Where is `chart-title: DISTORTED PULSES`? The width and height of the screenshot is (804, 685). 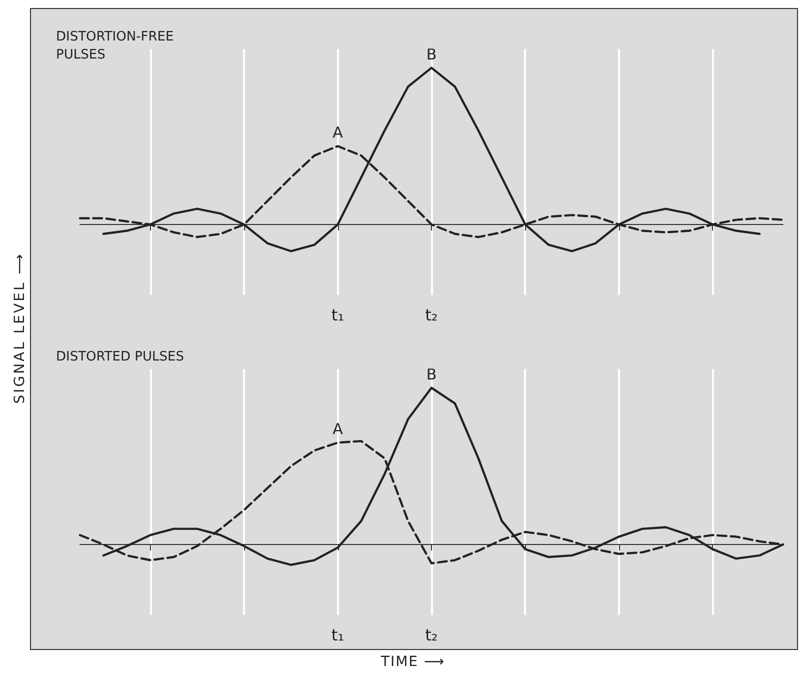 chart-title: DISTORTED PULSES is located at coordinates (120, 357).